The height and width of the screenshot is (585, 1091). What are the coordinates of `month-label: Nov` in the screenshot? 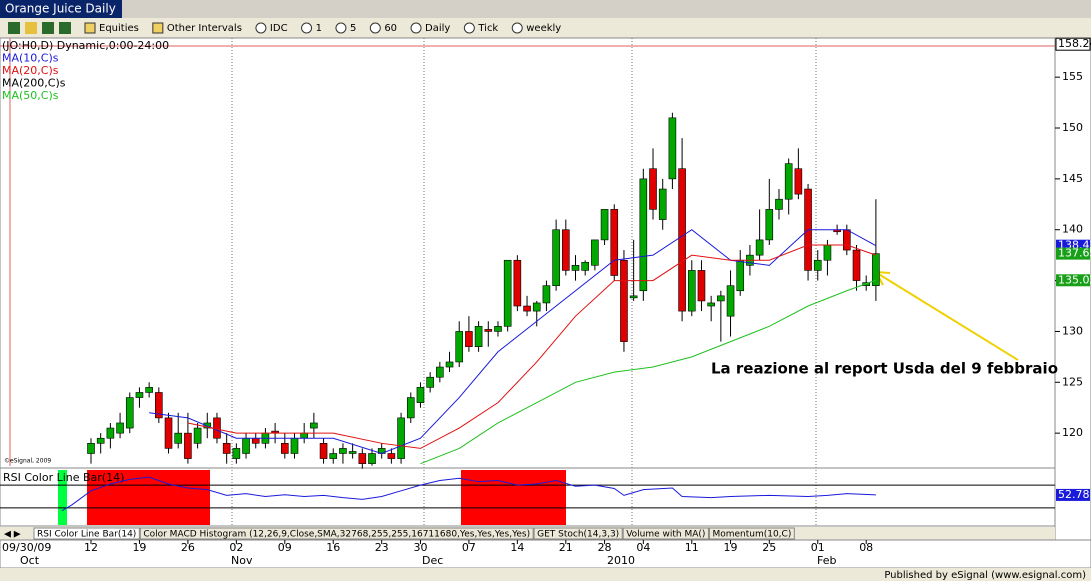 It's located at (242, 560).